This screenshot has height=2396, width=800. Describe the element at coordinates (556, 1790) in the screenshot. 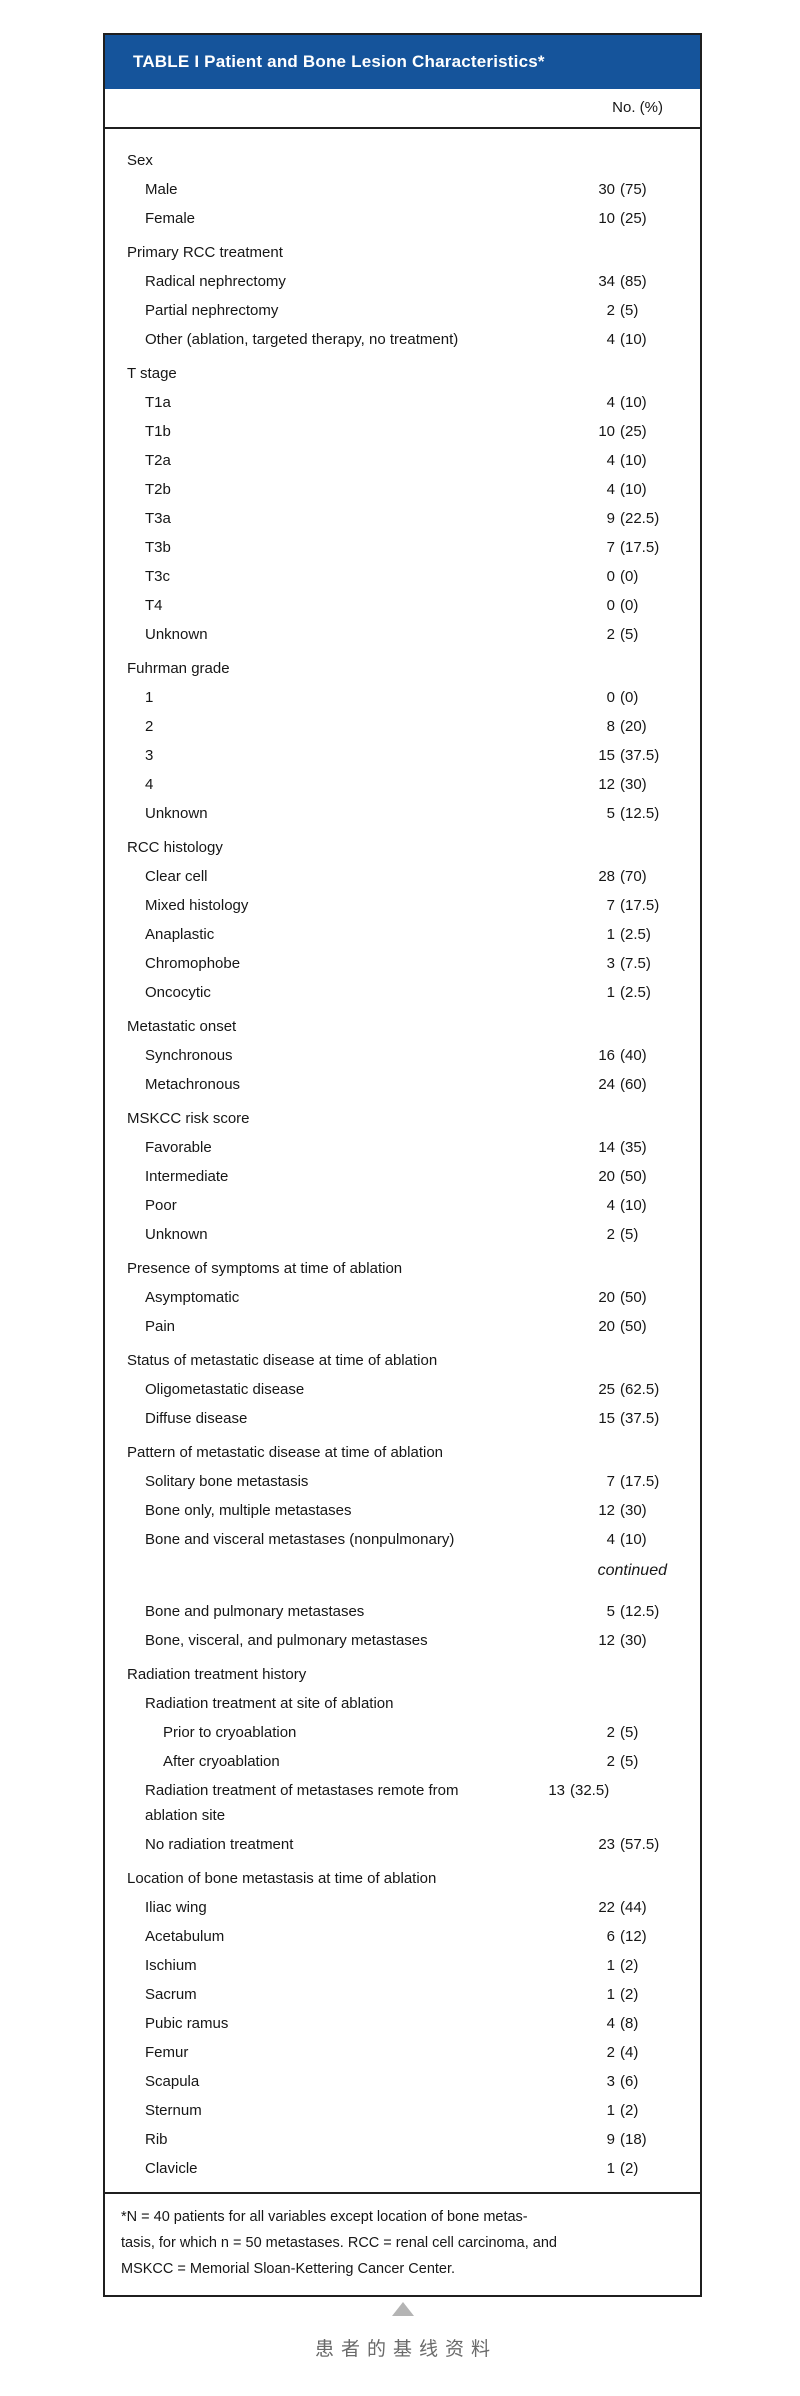

I see `value-count: 13` at that location.